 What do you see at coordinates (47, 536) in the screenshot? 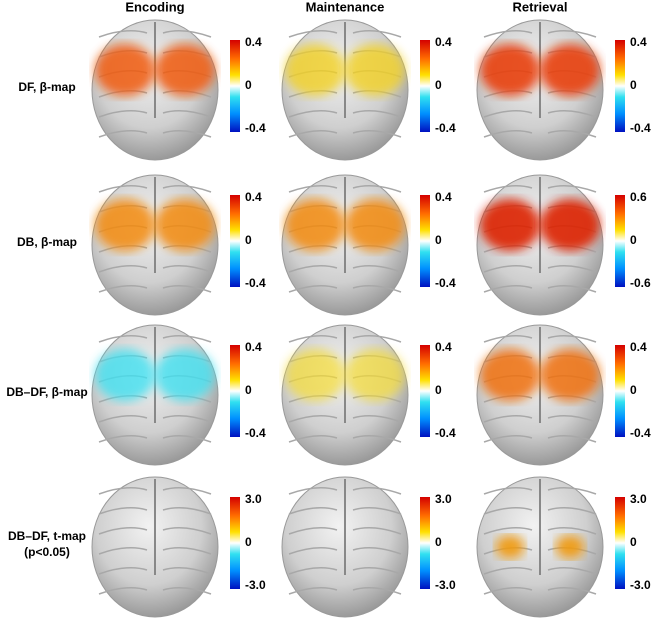
I see `row-label: DB–DF, t-map` at bounding box center [47, 536].